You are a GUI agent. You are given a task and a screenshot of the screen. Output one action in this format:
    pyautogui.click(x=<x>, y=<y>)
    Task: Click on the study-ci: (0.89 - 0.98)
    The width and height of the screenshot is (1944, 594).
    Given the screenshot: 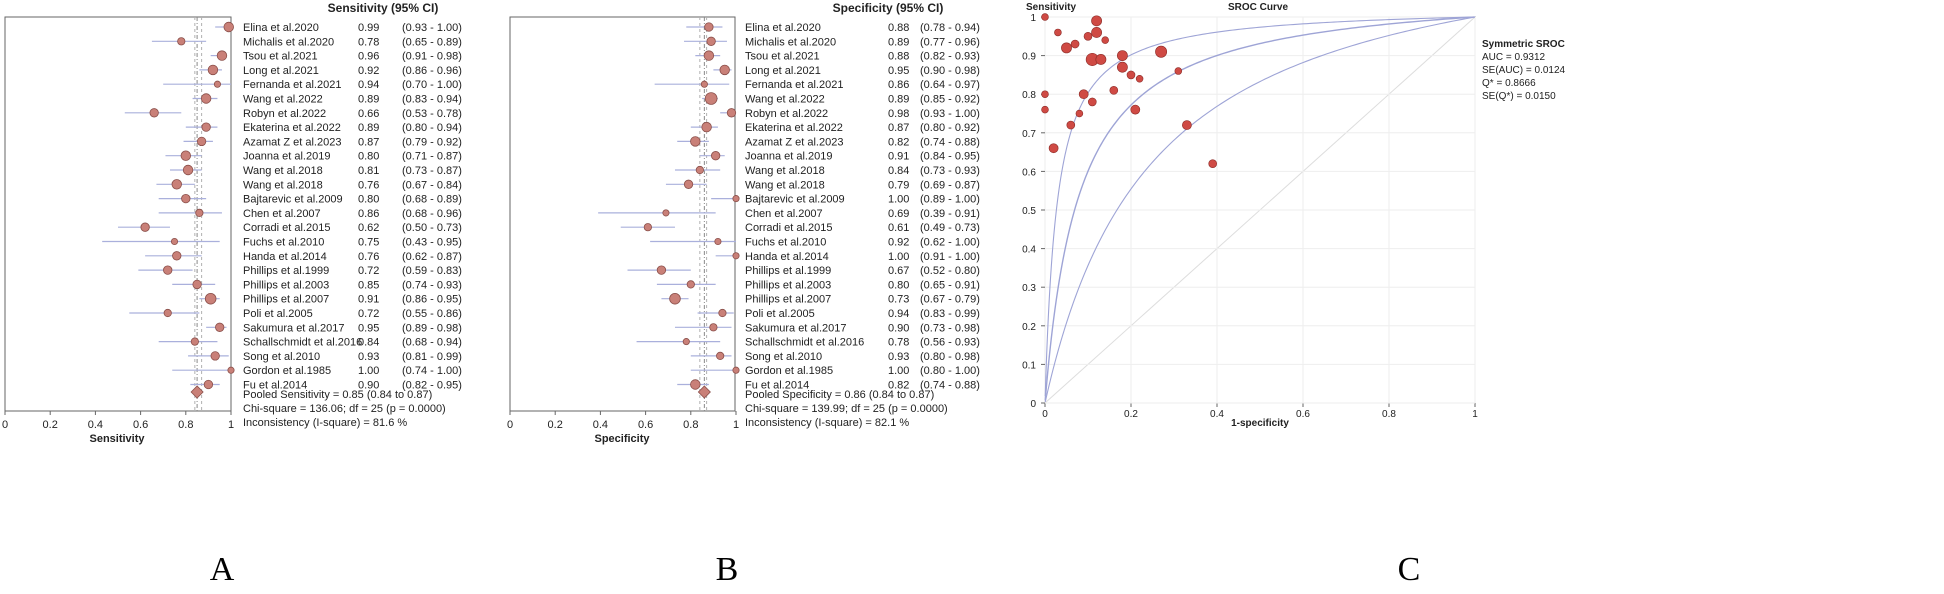 What is the action you would take?
    pyautogui.click(x=432, y=328)
    